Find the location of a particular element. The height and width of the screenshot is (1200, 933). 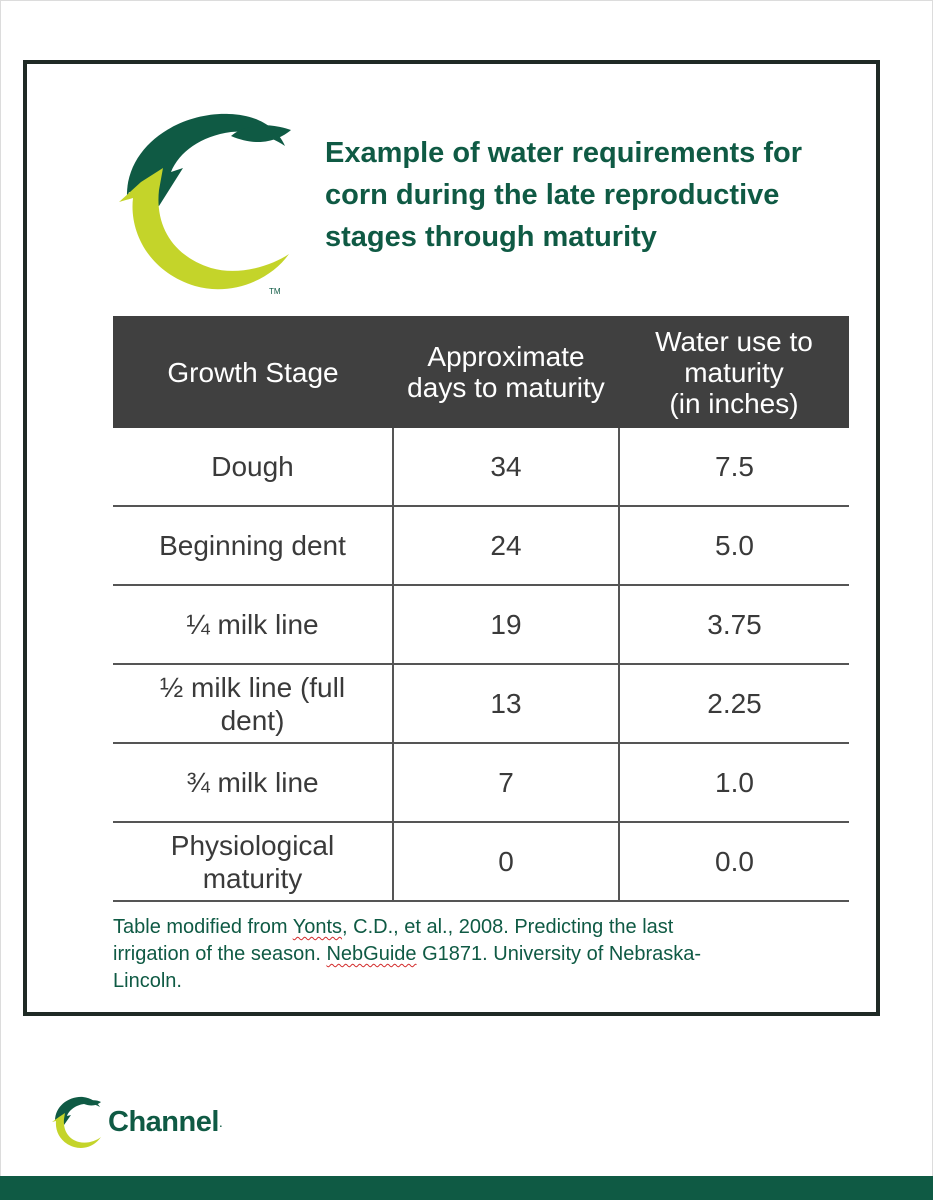

trademark-mark: TM is located at coordinates (275, 291).